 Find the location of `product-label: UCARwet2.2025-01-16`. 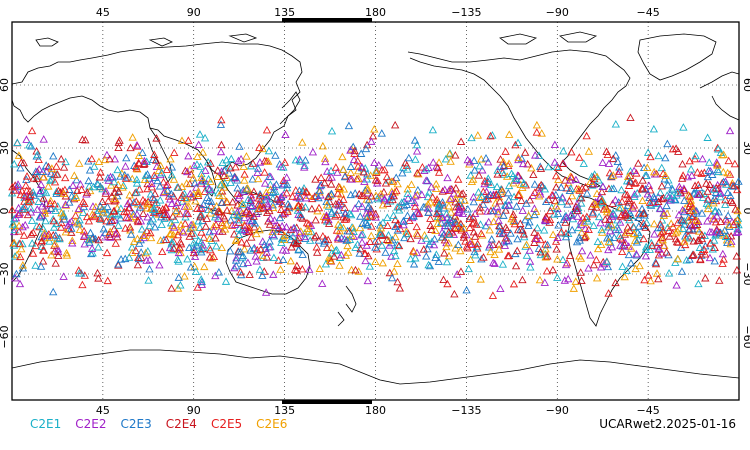

product-label: UCARwet2.2025-01-16 is located at coordinates (667, 424).